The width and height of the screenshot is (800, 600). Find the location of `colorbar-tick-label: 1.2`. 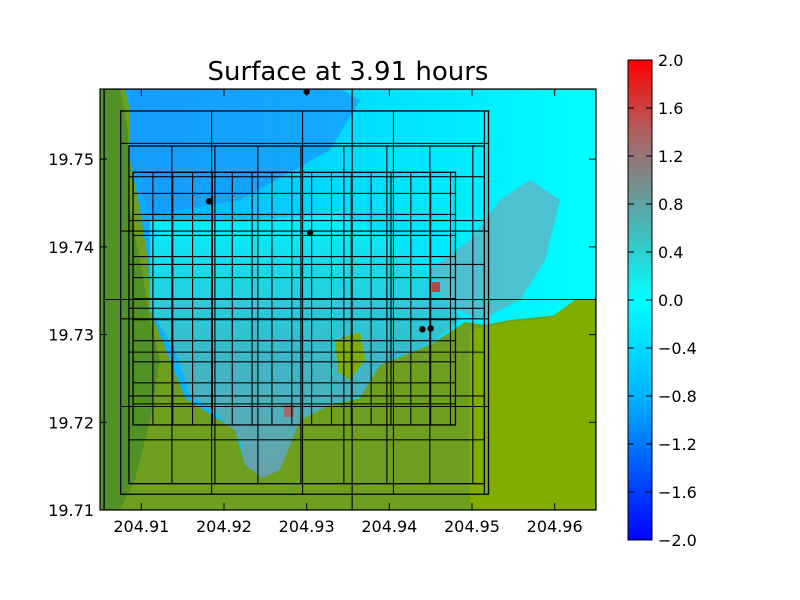

colorbar-tick-label: 1.2 is located at coordinates (670, 156).